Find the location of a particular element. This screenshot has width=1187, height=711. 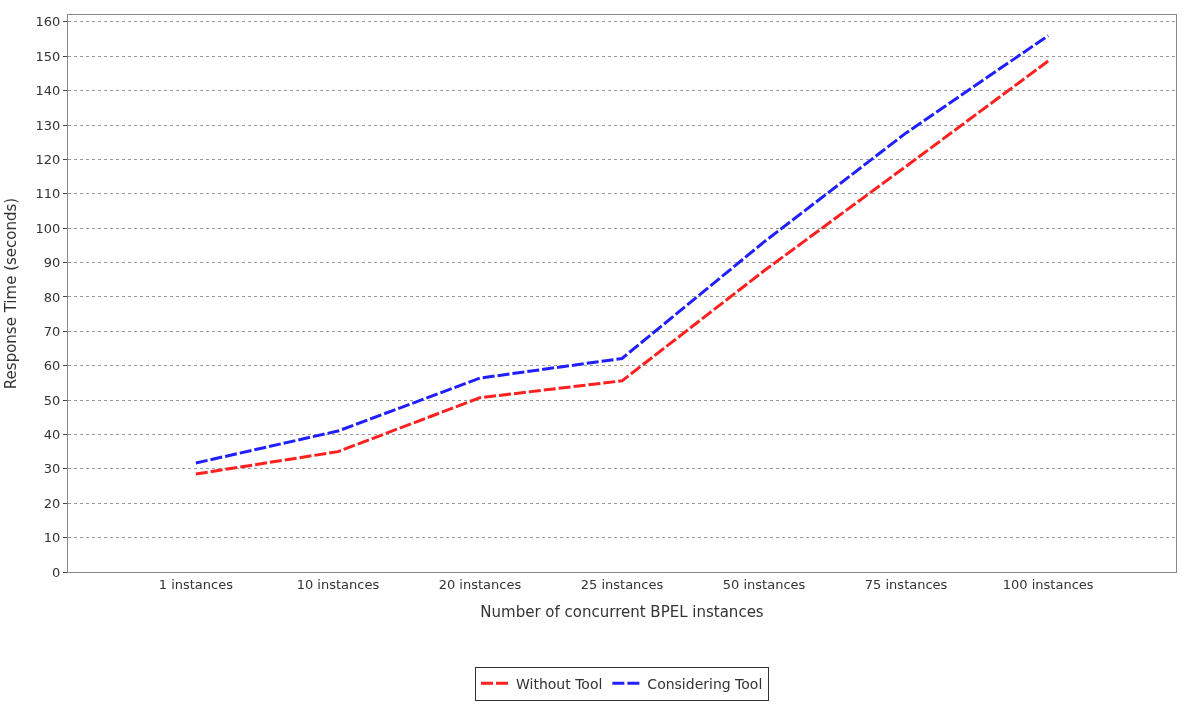

y-tick-label: 70 is located at coordinates (52, 331).